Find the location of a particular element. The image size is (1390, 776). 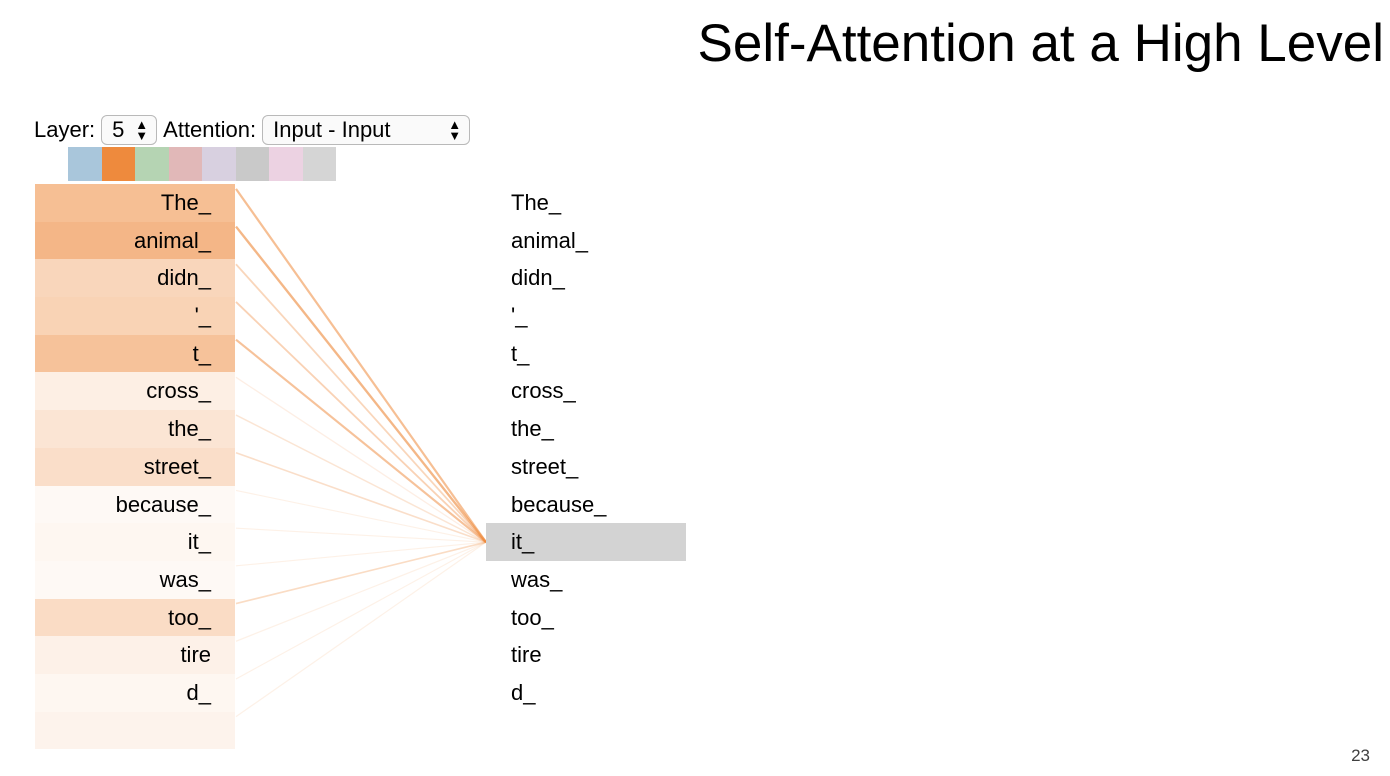

layer-label: Layer: is located at coordinates (65, 129).